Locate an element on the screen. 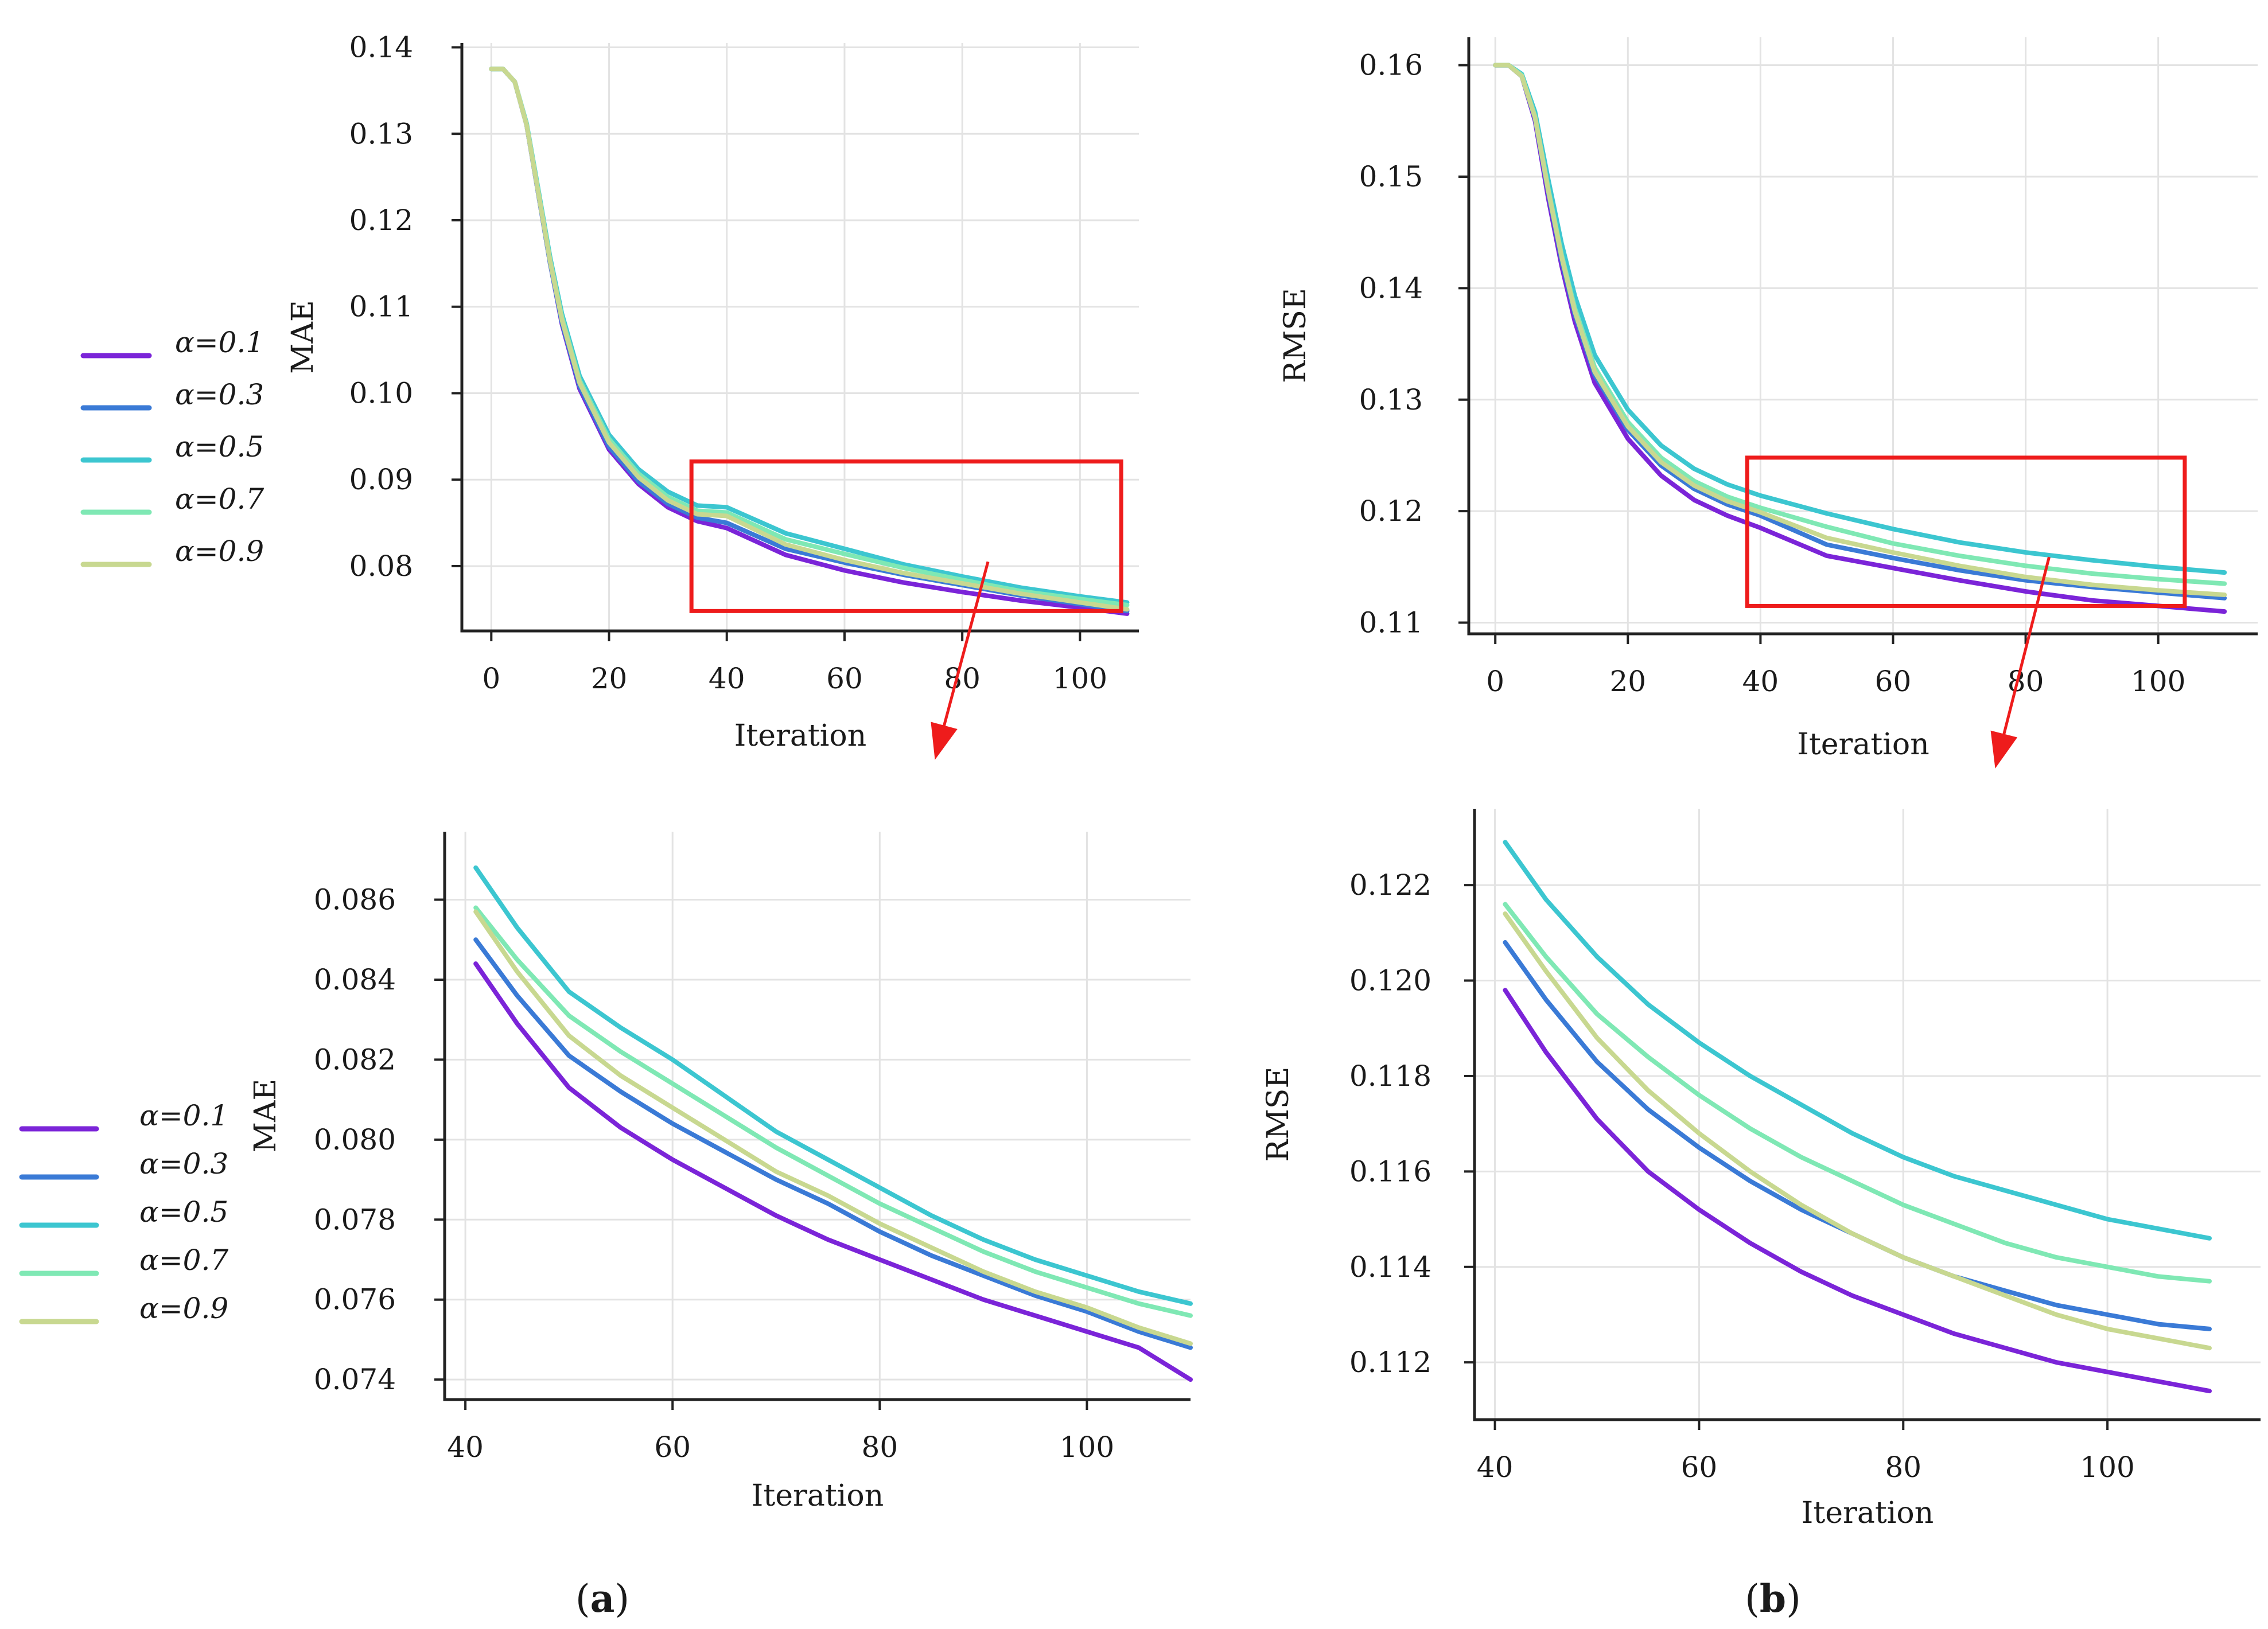 This screenshot has height=1629, width=2268. y-tick-label: 0.118 is located at coordinates (1390, 1076).